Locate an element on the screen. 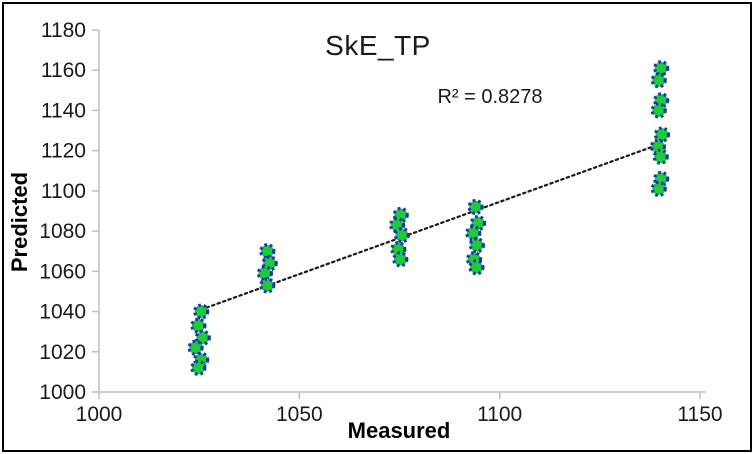 The width and height of the screenshot is (754, 454). y-tick-label: 1160 is located at coordinates (63, 70).